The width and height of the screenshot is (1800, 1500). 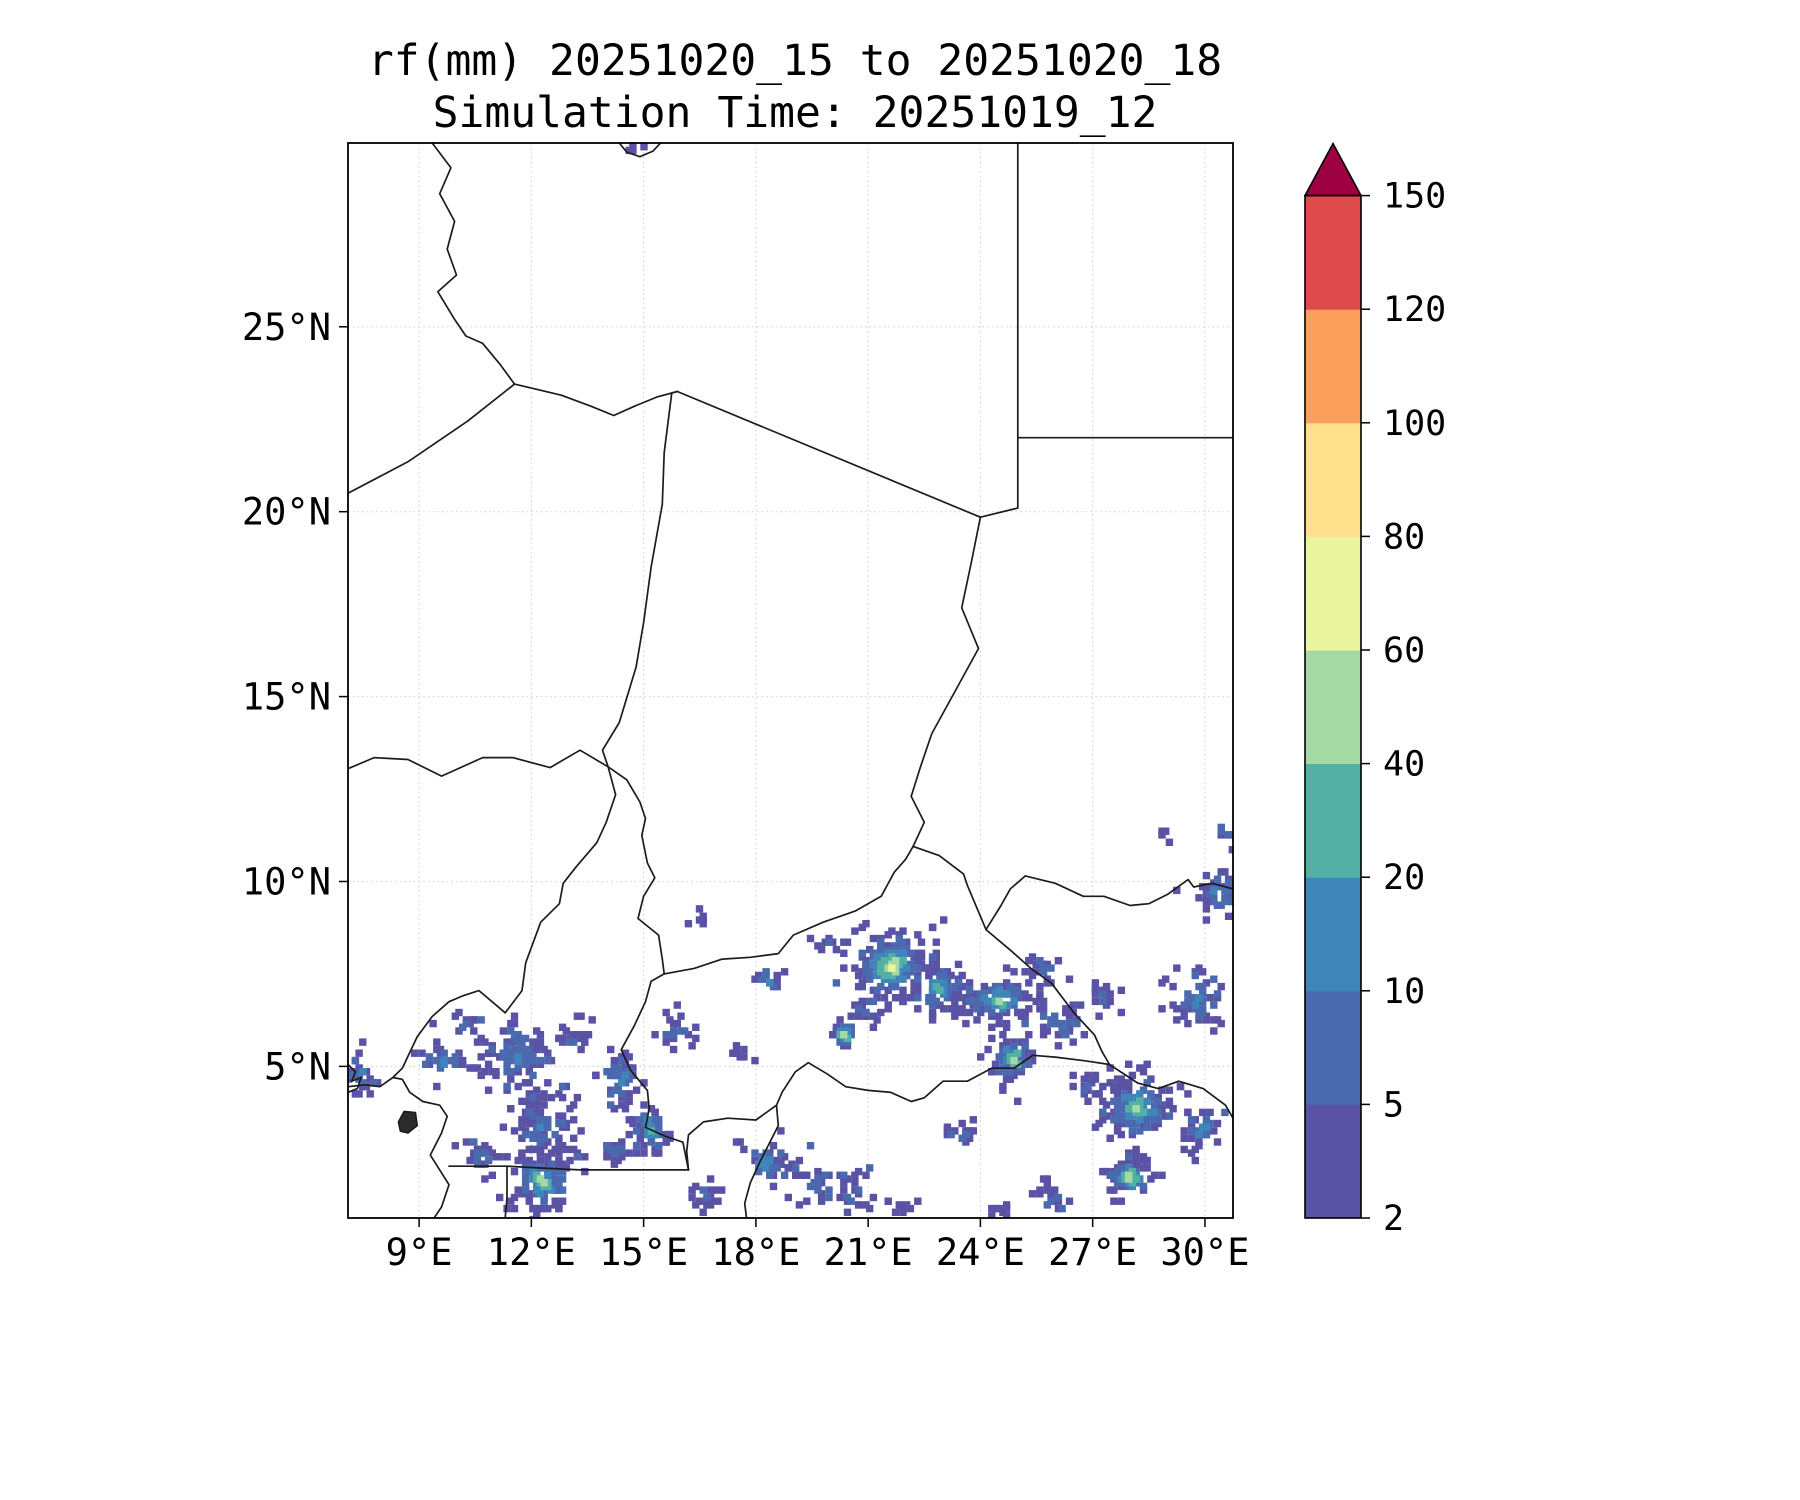 What do you see at coordinates (286, 327) in the screenshot?
I see `y-tick-label: 25°N` at bounding box center [286, 327].